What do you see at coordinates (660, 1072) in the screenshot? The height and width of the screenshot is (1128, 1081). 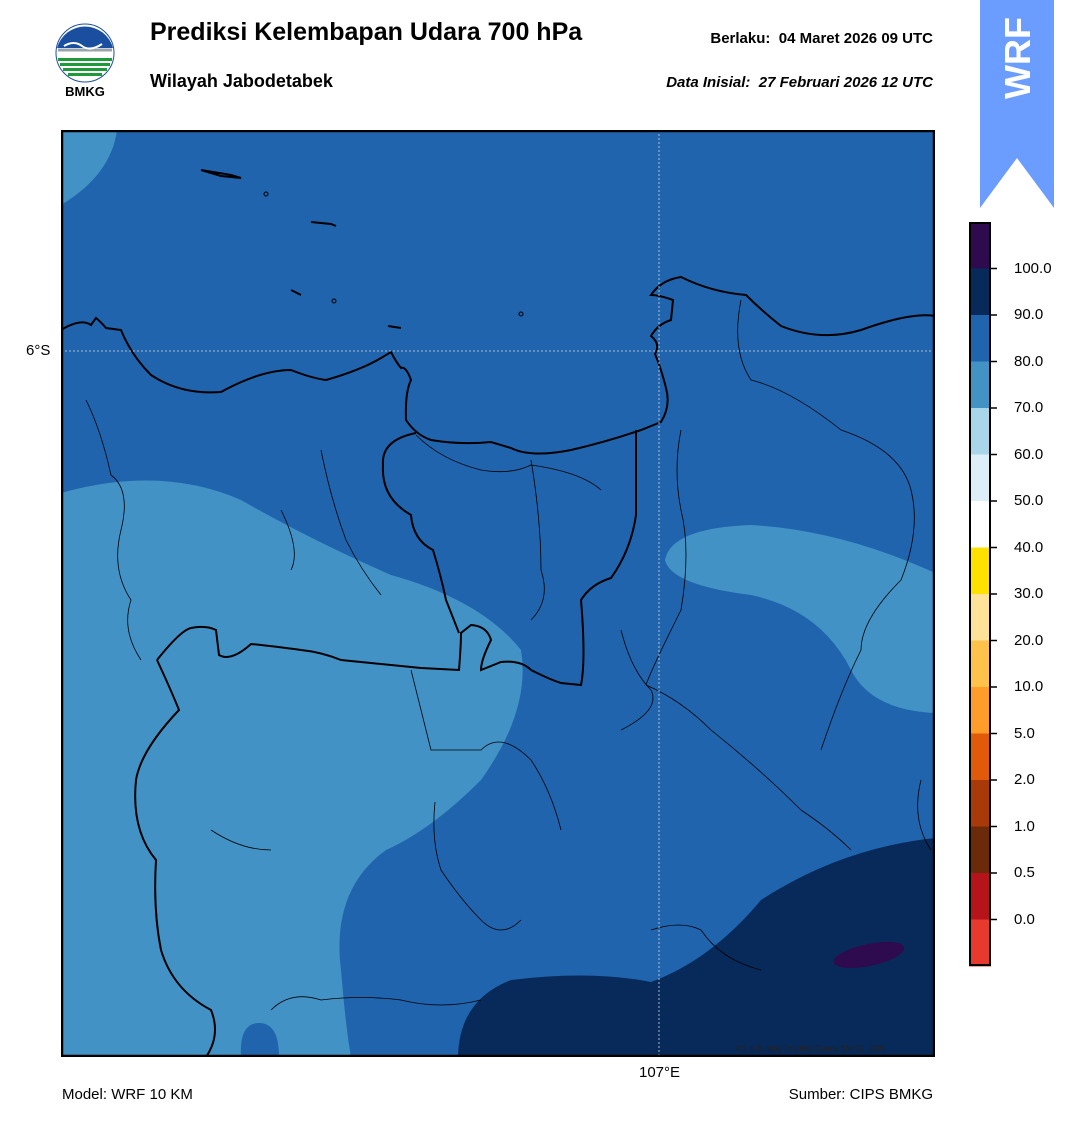 I see `lon-tick-label: 107°E` at bounding box center [660, 1072].